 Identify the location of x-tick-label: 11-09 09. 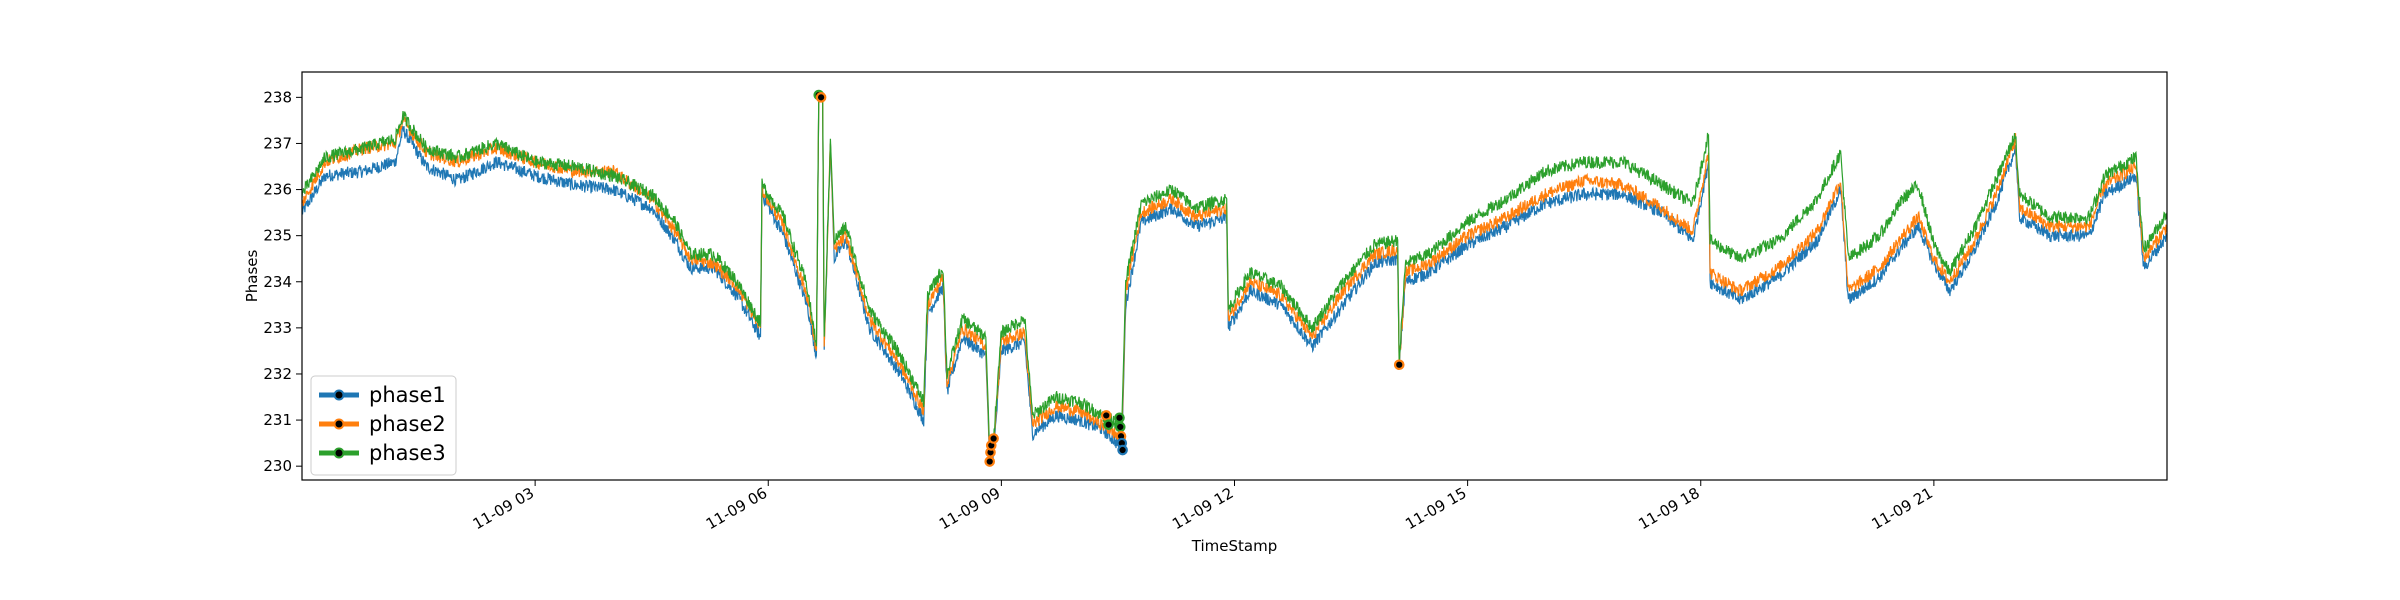
(969, 508).